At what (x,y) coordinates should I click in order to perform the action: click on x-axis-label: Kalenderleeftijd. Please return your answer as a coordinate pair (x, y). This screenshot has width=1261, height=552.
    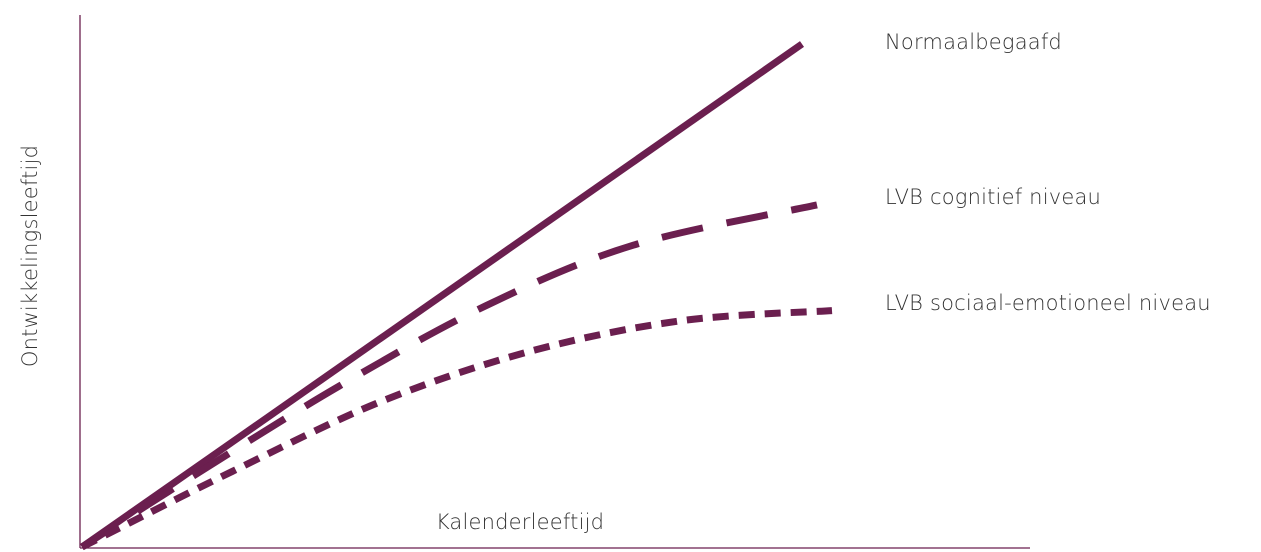
    Looking at the image, I should click on (520, 522).